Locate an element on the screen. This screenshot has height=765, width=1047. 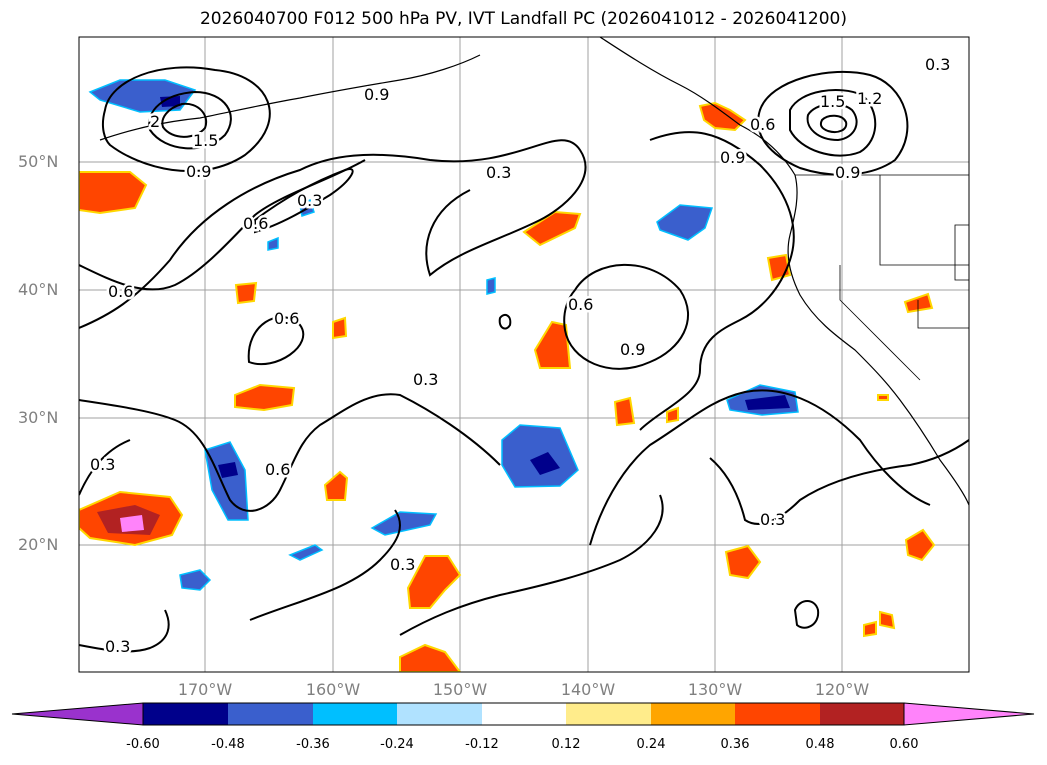
contour-0.3-small is located at coordinates (304, 201).